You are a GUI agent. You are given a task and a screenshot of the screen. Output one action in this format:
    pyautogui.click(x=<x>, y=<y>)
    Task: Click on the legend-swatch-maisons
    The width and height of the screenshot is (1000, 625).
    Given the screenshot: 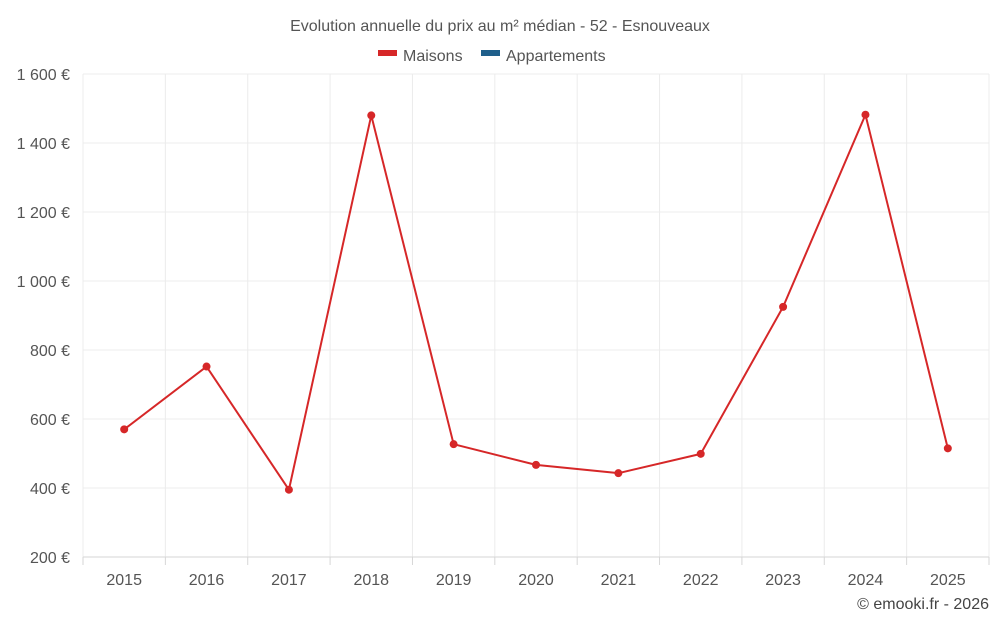 What is the action you would take?
    pyautogui.click(x=387, y=53)
    